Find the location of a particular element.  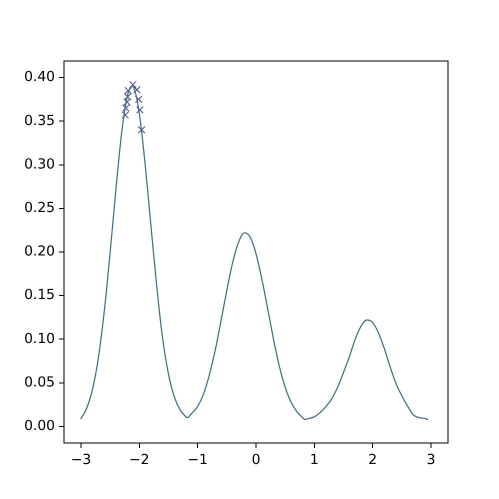

y-tick-label: 0.00 is located at coordinates (39, 426).